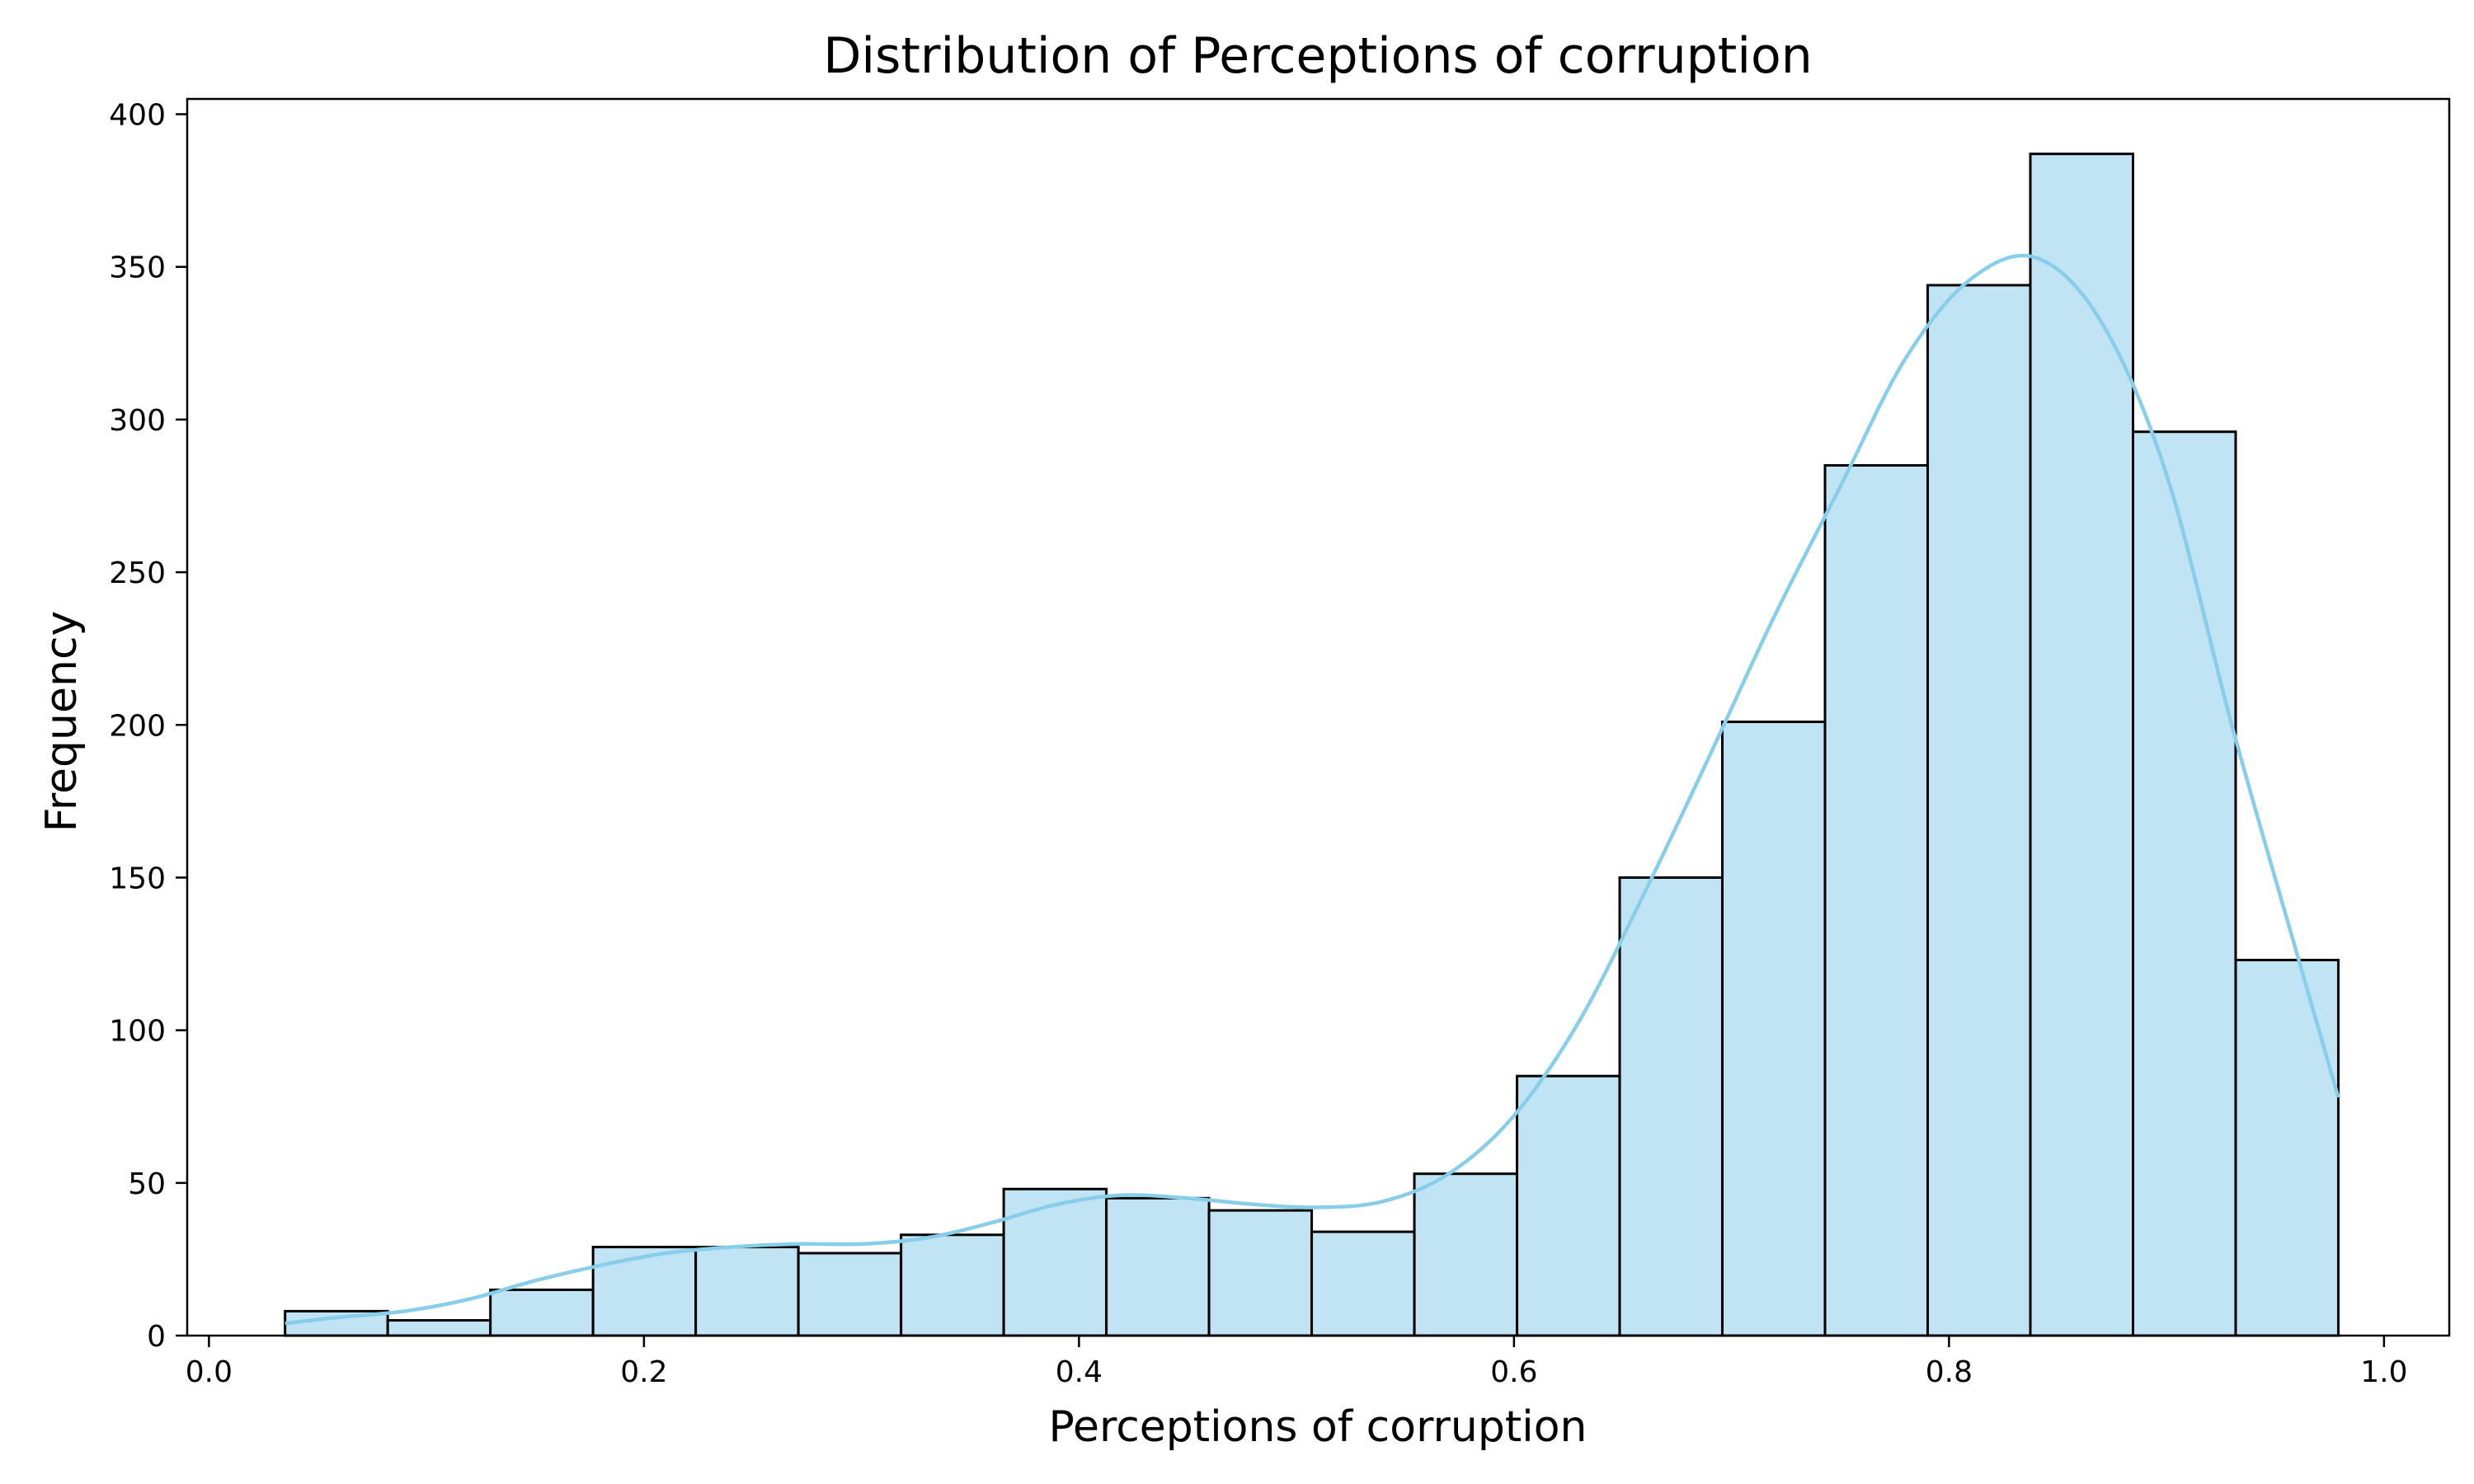 The image size is (2474, 1484). I want to click on y-tick-label: 350, so click(137, 268).